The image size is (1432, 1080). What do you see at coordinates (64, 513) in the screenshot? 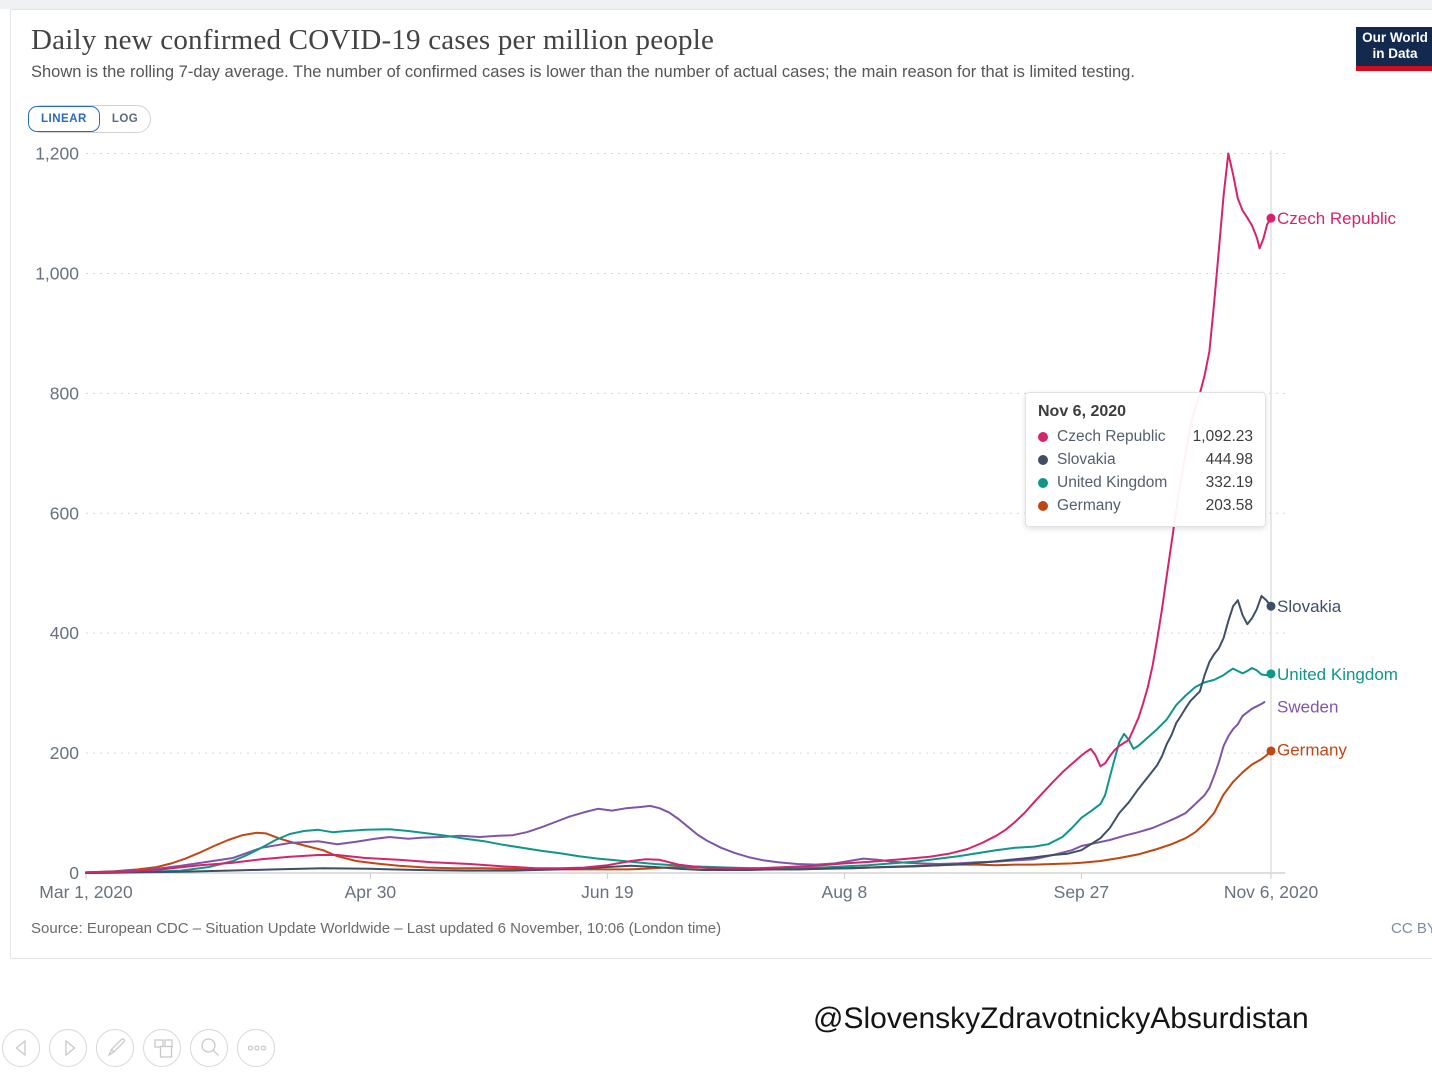
I see `y-tick-label: 600` at bounding box center [64, 513].